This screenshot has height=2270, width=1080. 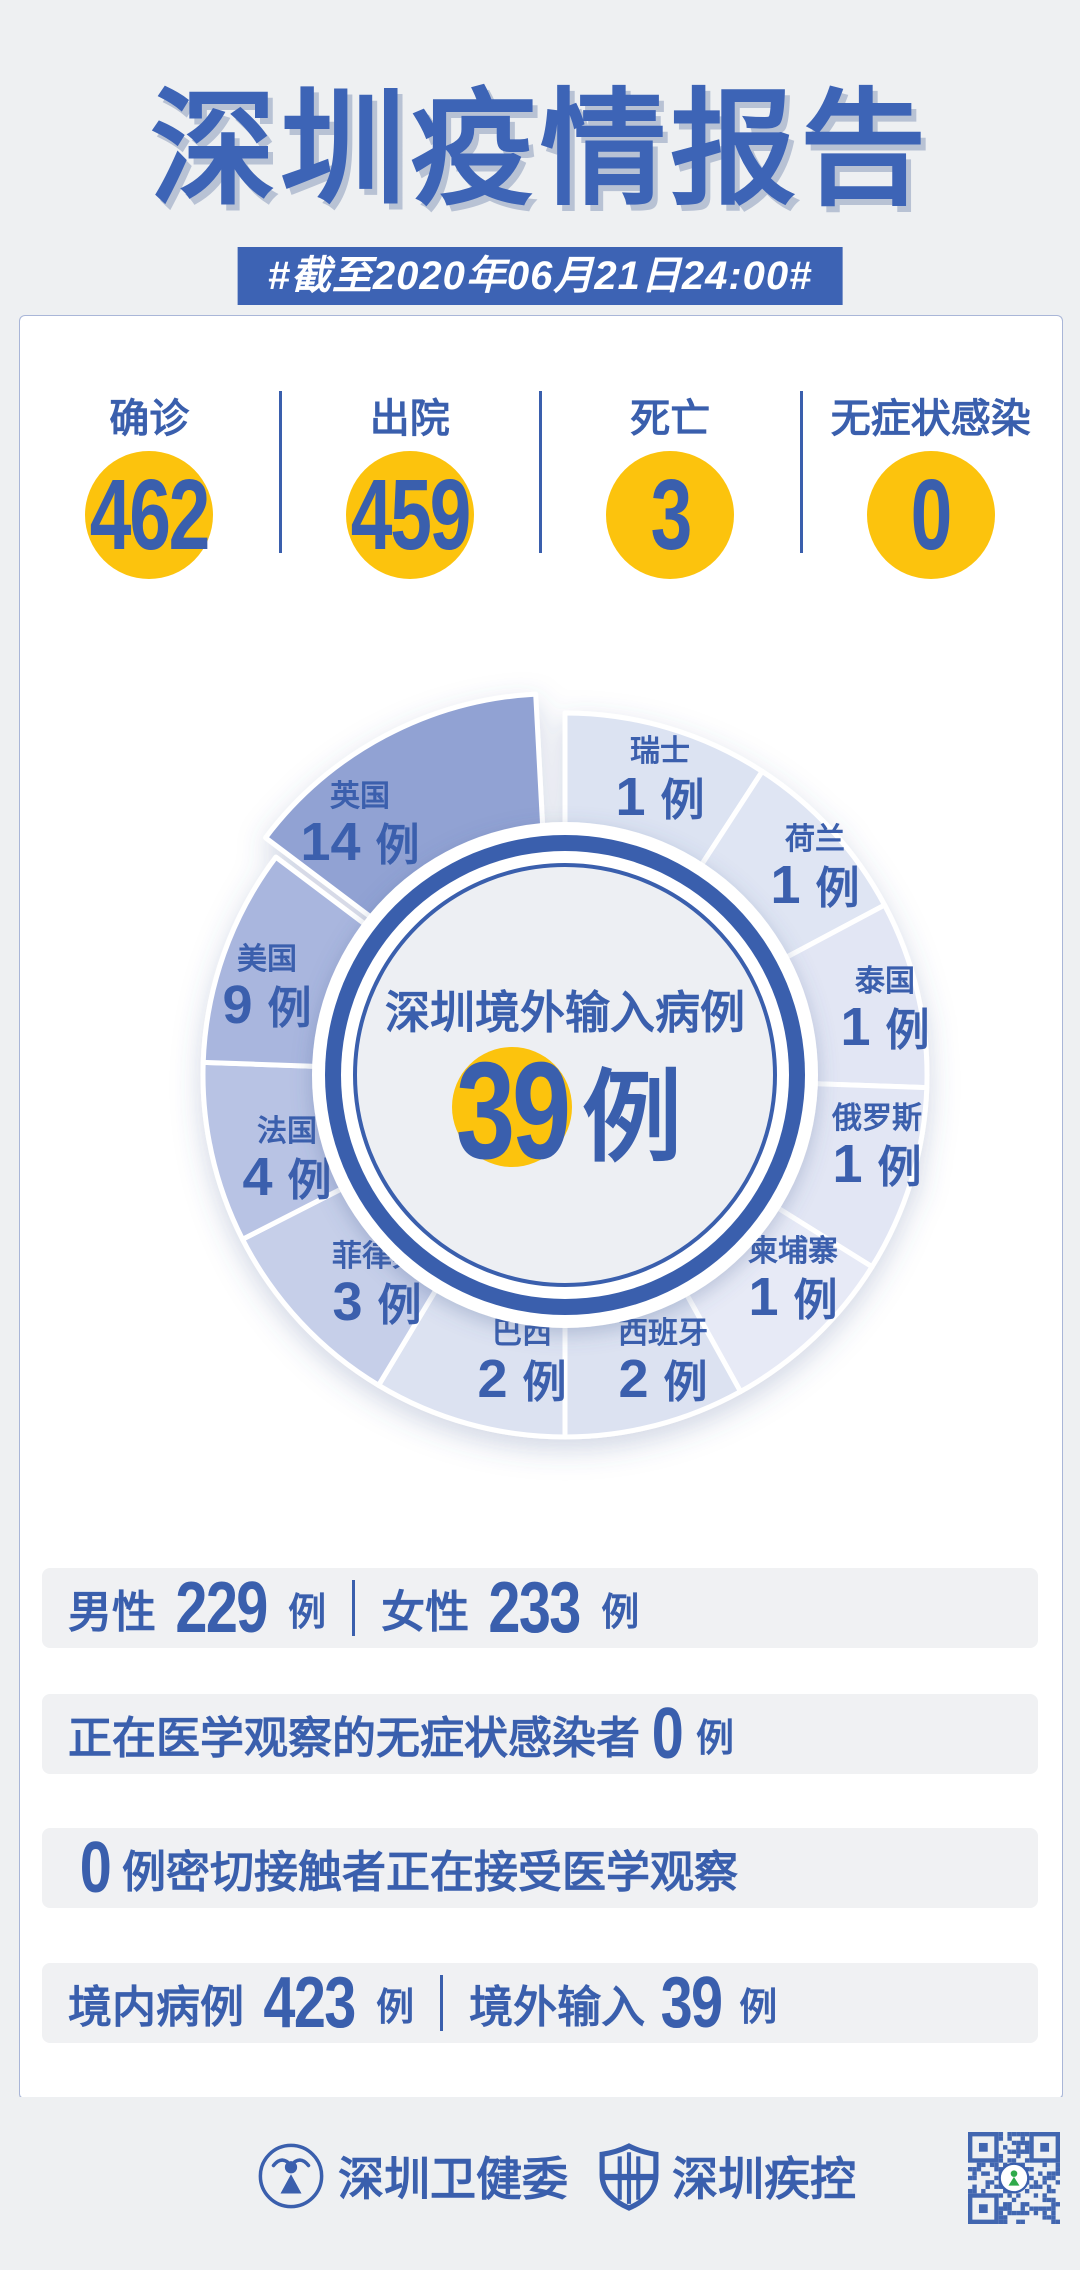 What do you see at coordinates (376, 1302) in the screenshot?
I see `slice-count-label: 3 例` at bounding box center [376, 1302].